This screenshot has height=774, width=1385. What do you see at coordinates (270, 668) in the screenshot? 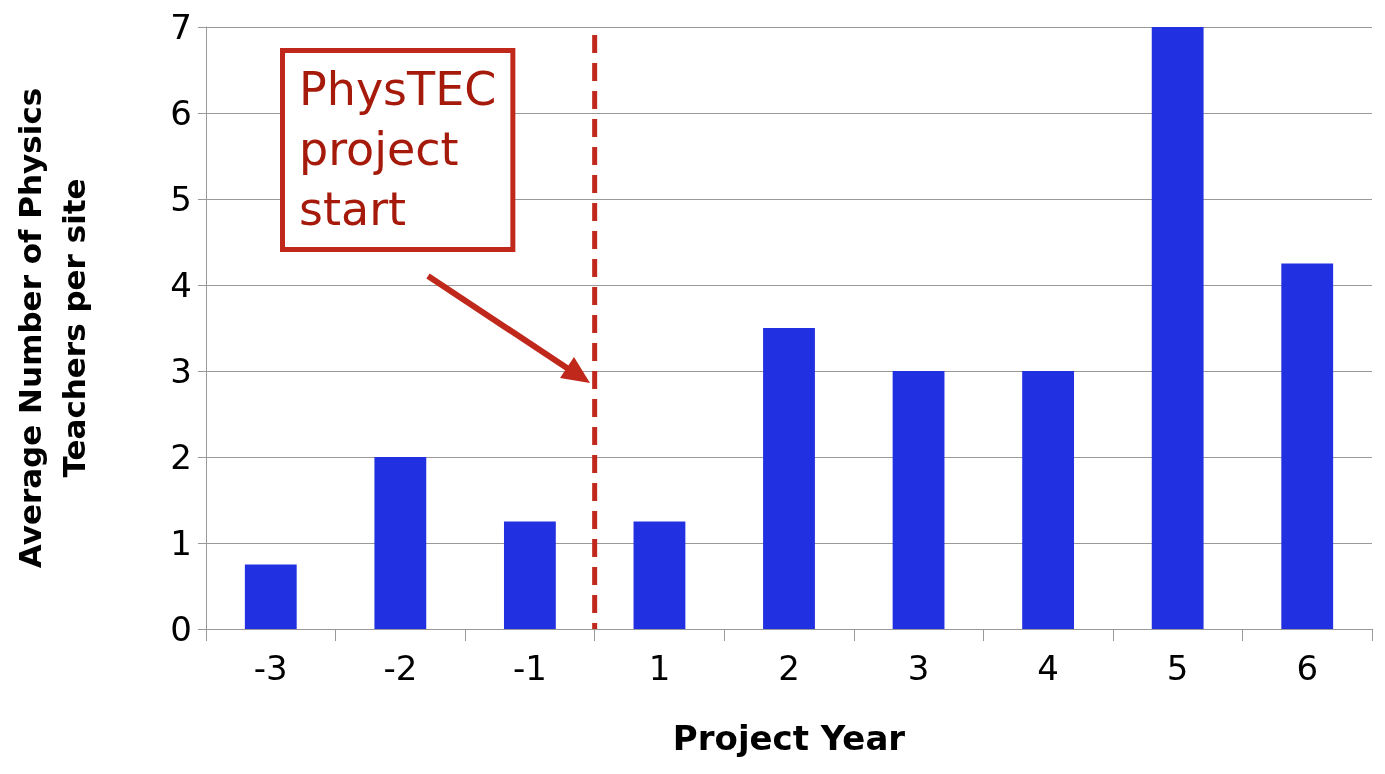
I see `x-tick-label: -3` at bounding box center [270, 668].